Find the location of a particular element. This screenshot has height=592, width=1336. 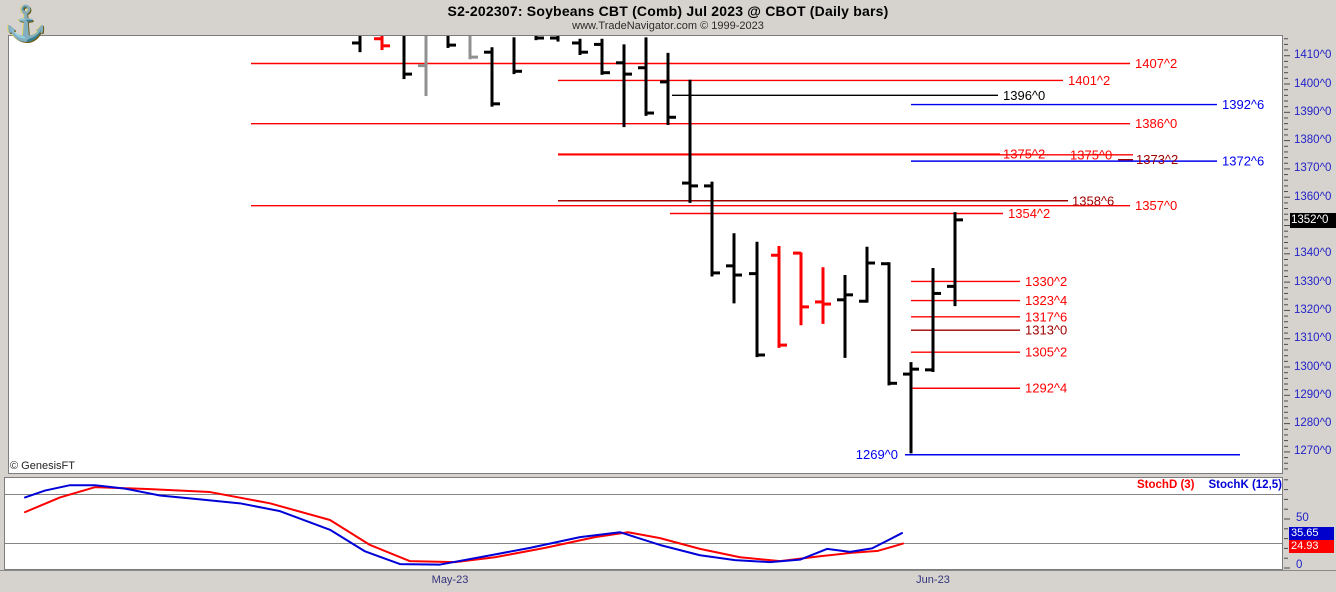

stochd-value-badge: 24.93 is located at coordinates (1311, 546).